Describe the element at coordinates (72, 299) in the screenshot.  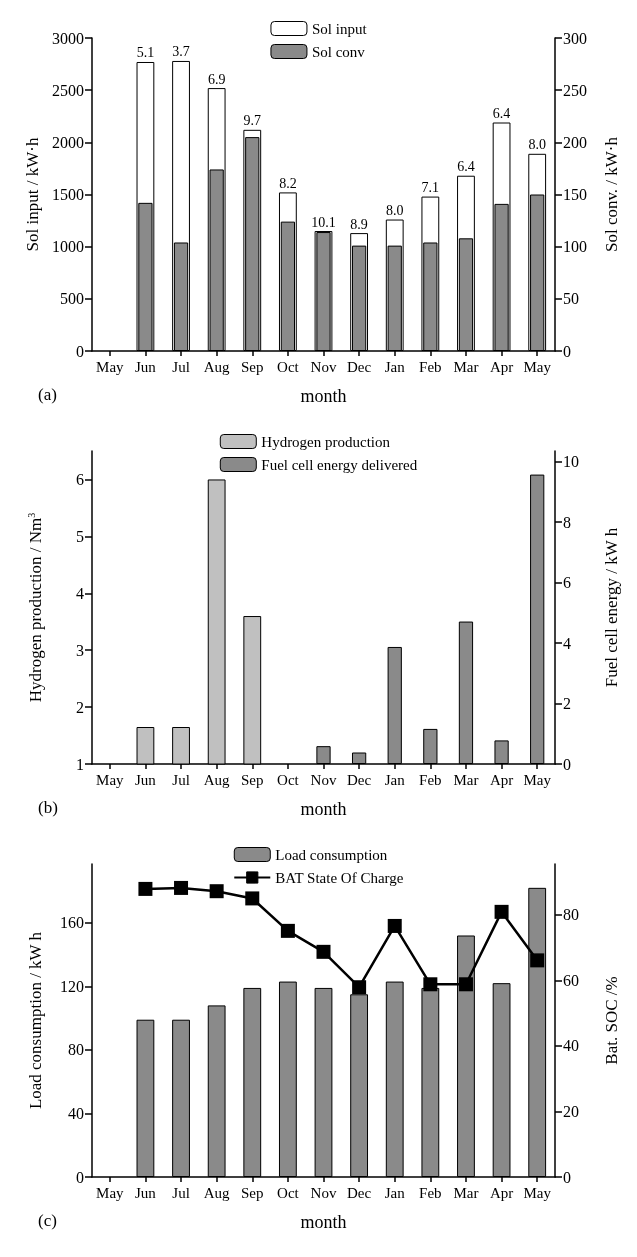
I see `y-tick-label: 500` at that location.